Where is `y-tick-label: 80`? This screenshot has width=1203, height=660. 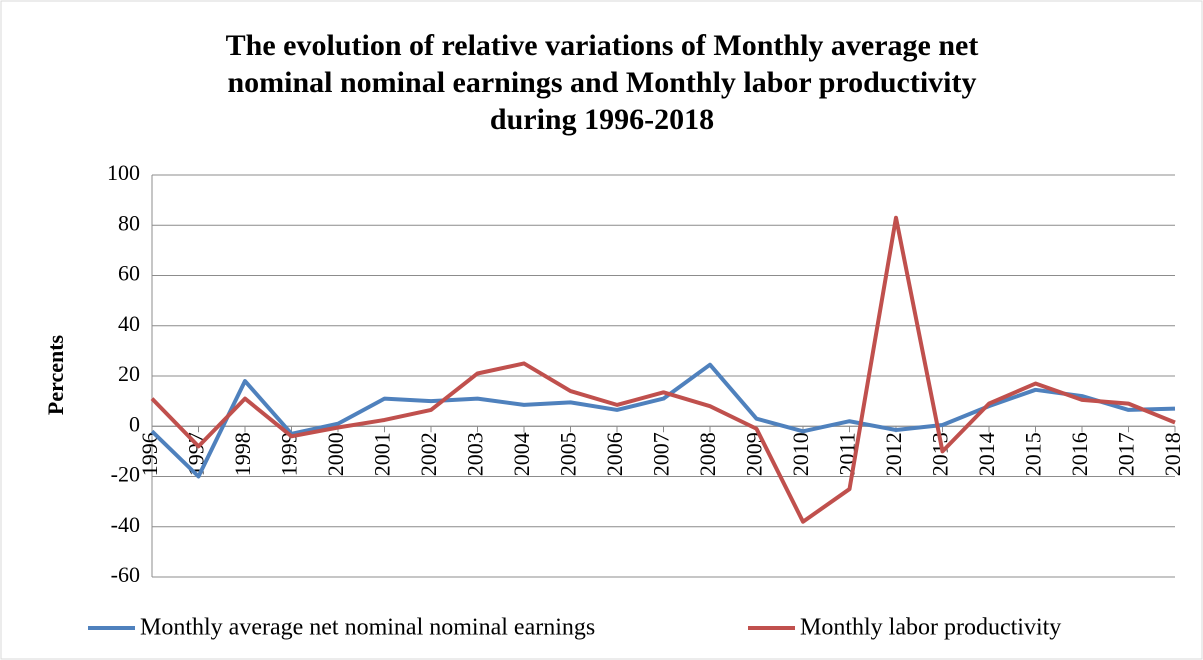
y-tick-label: 80 is located at coordinates (129, 222).